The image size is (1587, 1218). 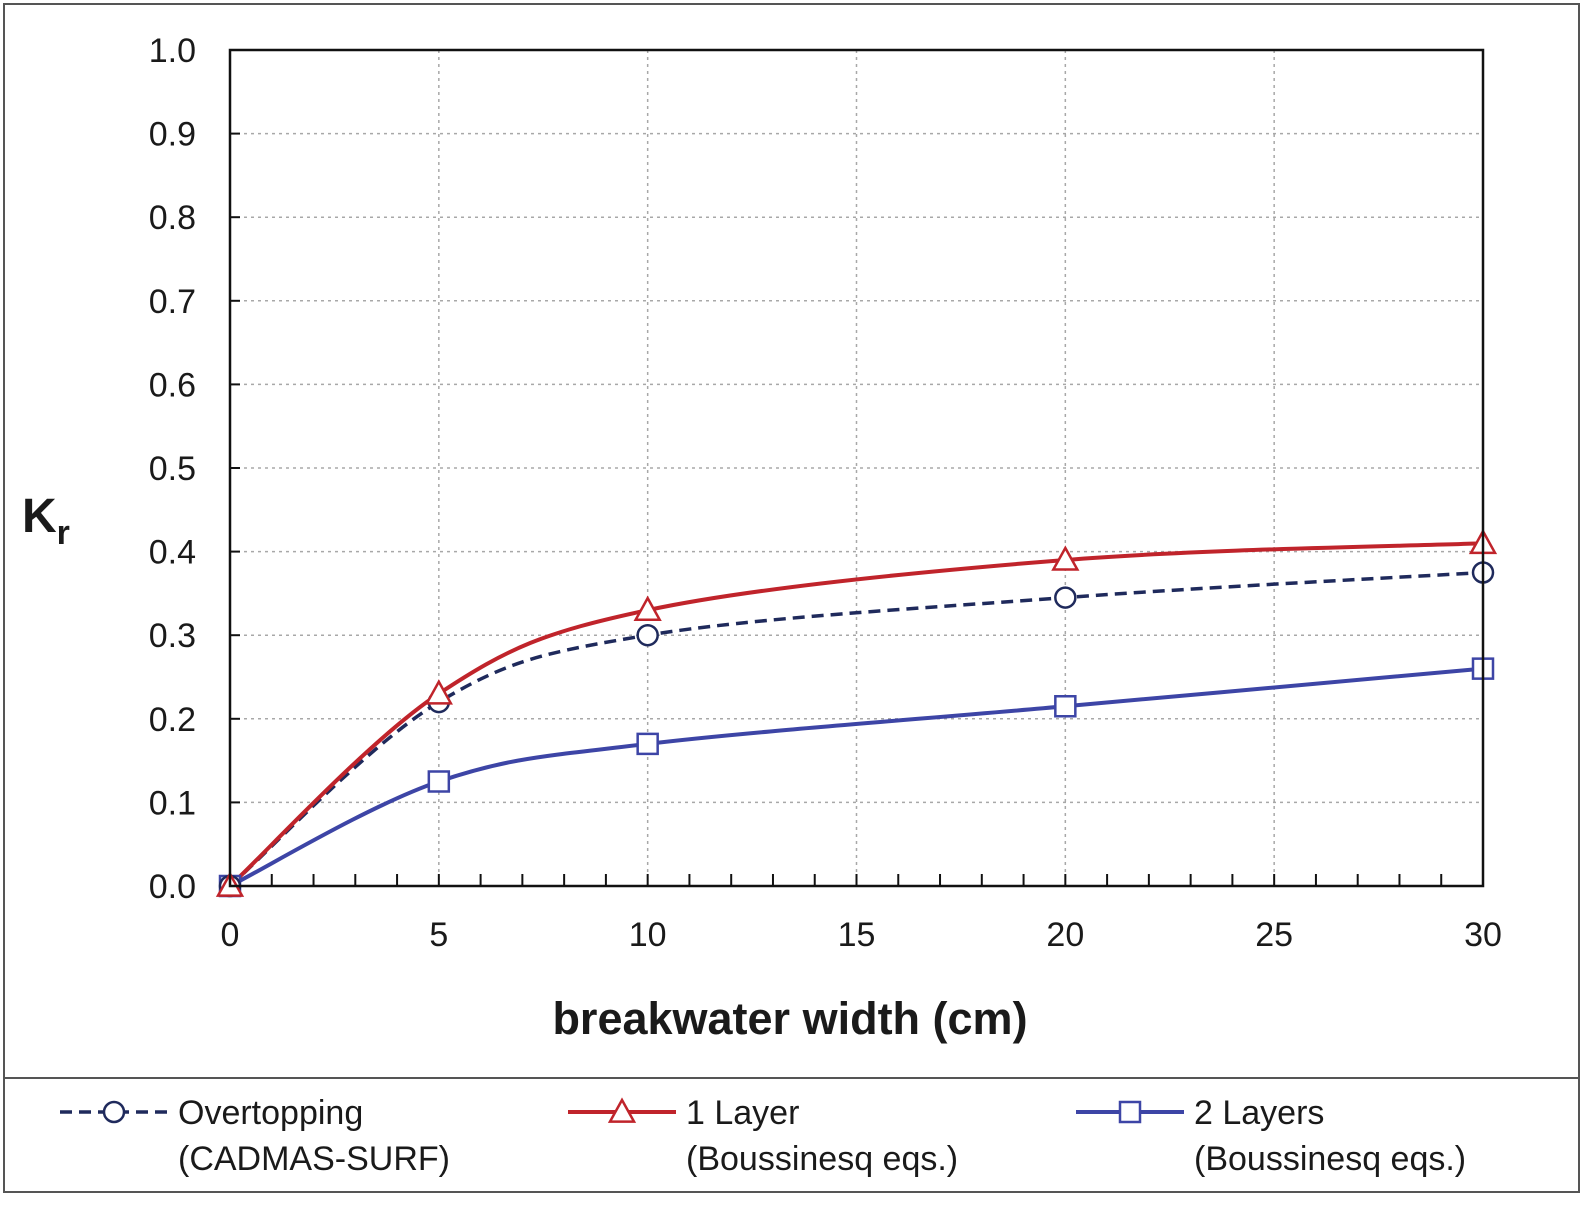 What do you see at coordinates (172, 720) in the screenshot?
I see `y-tick-label: 0.2` at bounding box center [172, 720].